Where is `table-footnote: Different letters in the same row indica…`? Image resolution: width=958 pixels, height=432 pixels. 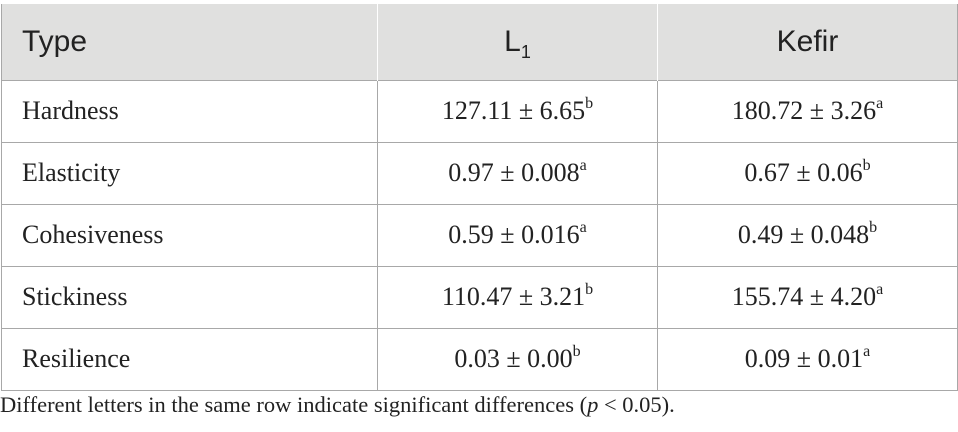
table-footnote: Different letters in the same row indica… is located at coordinates (337, 404).